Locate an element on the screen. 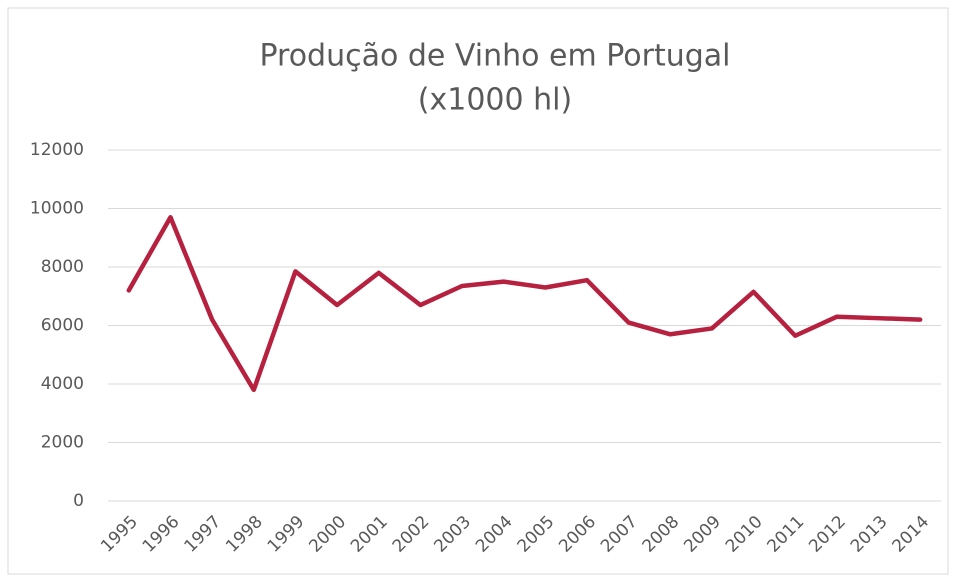 Image resolution: width=957 pixels, height=579 pixels. y-tick-label: 10000 is located at coordinates (57, 209).